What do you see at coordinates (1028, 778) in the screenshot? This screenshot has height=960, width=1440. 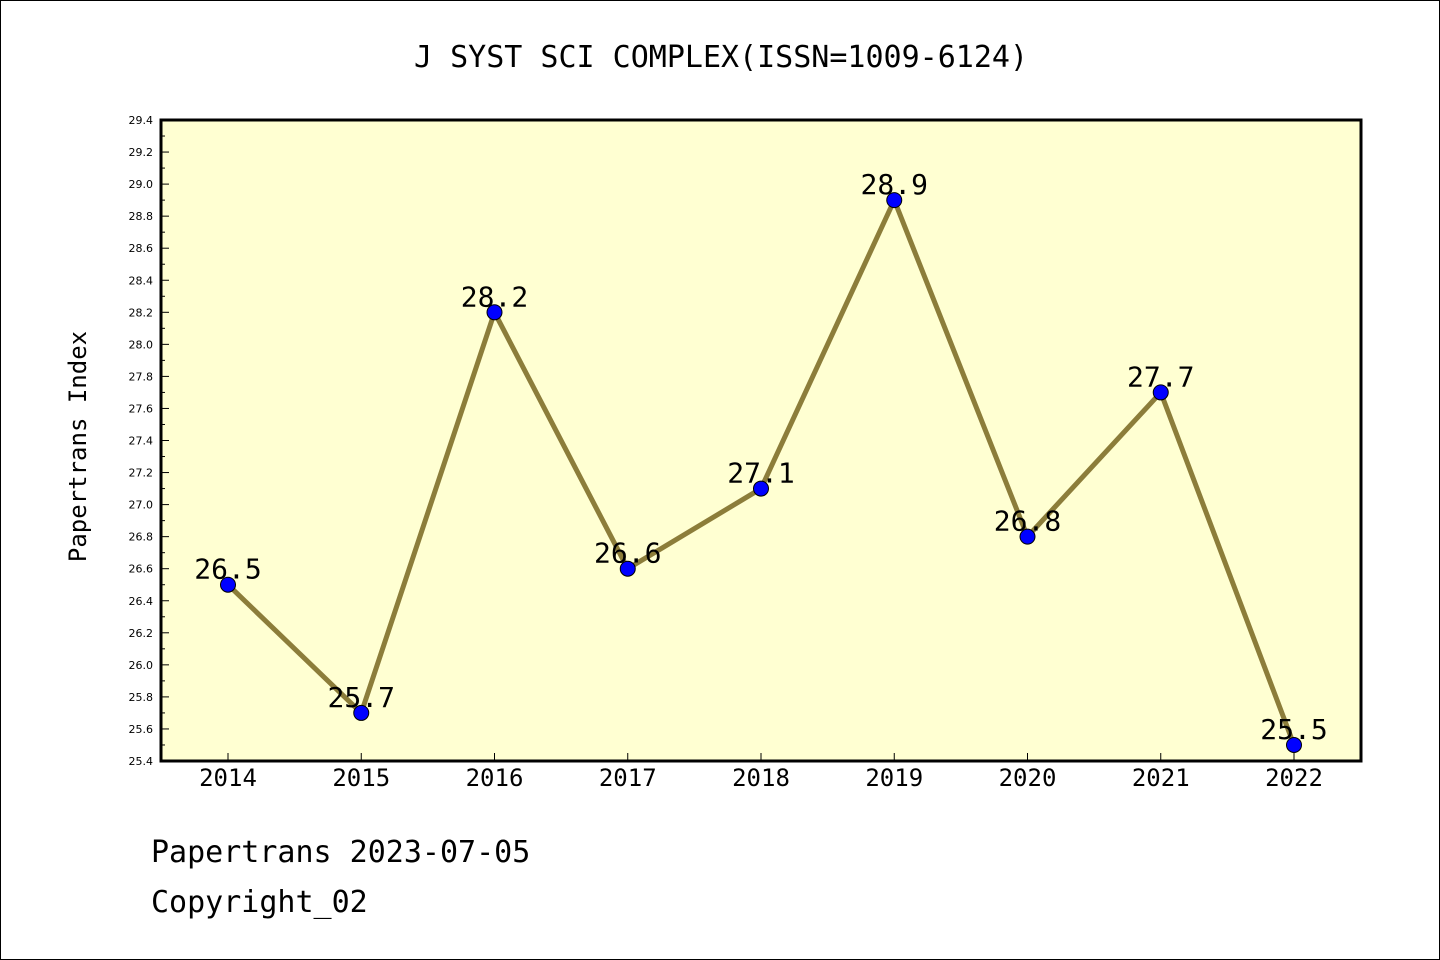 I see `x-tick-label: 2020` at bounding box center [1028, 778].